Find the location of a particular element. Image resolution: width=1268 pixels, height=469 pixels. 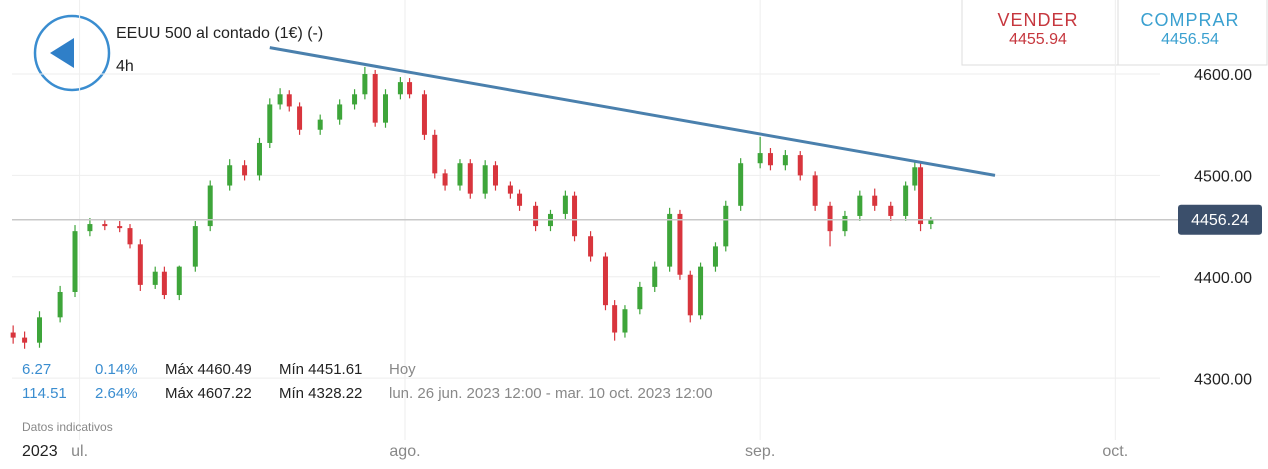

stat-change: 6.27 is located at coordinates (36, 369).